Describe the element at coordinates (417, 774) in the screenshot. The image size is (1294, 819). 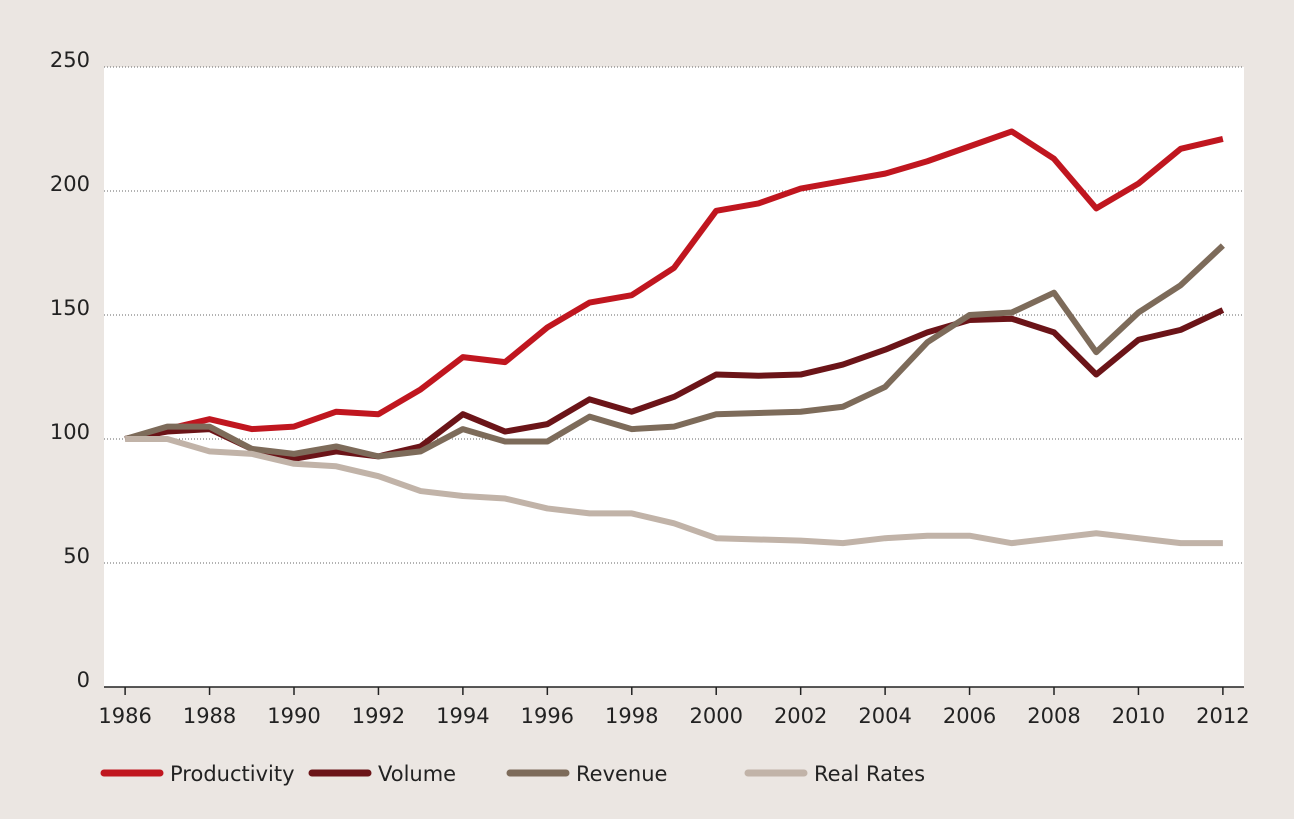
I see `legend-label: Volume` at that location.